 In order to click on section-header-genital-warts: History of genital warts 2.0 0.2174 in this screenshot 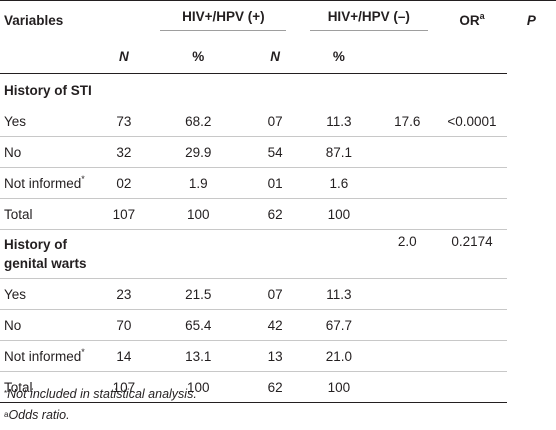, I will do `click(278, 254)`.